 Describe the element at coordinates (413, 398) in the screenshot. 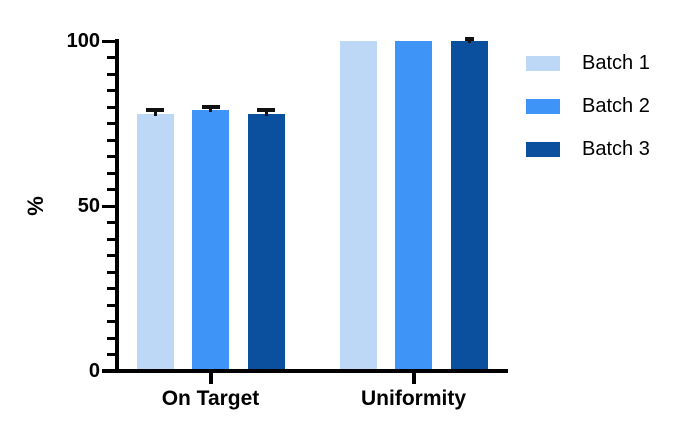

I see `x-category-label-uniformity: Uniformity` at that location.